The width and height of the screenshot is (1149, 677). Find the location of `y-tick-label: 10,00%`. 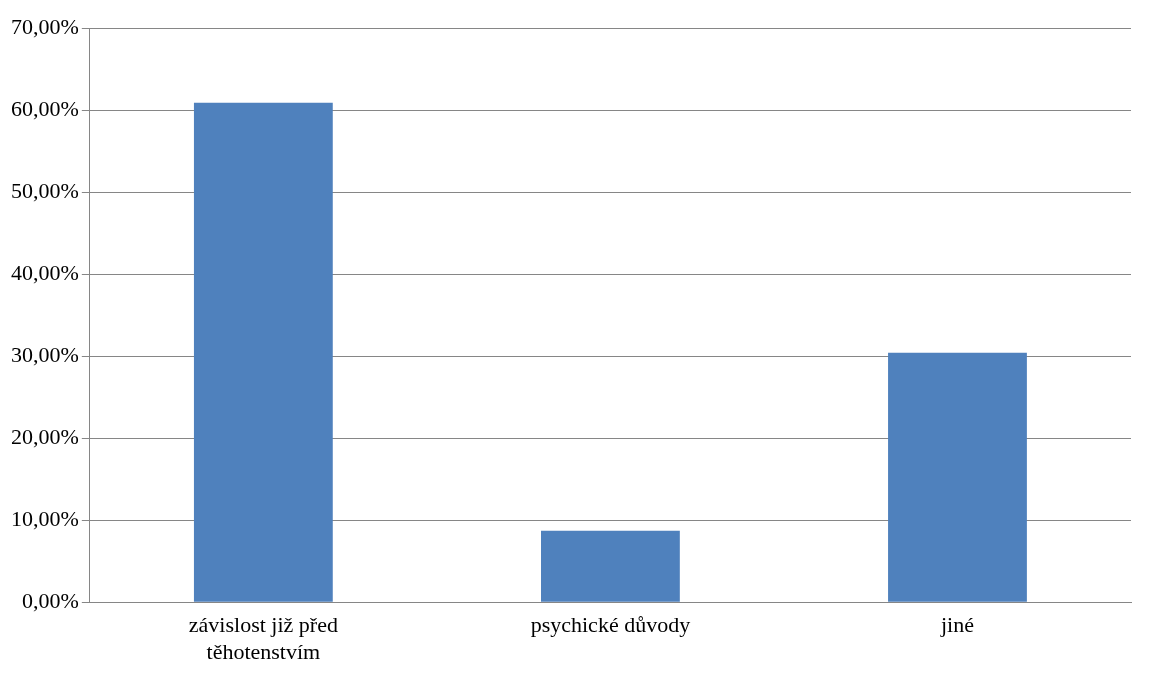

y-tick-label: 10,00% is located at coordinates (45, 518).